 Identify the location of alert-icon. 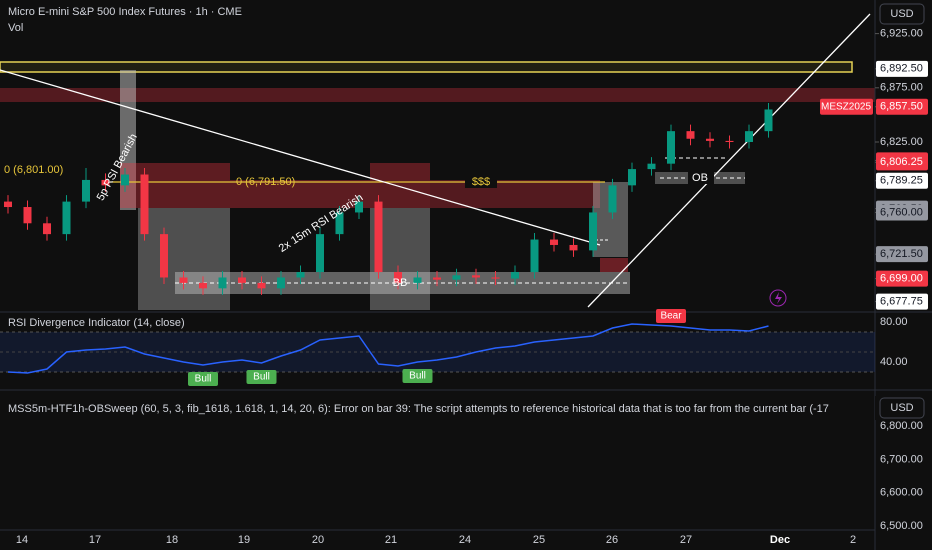
(778, 298).